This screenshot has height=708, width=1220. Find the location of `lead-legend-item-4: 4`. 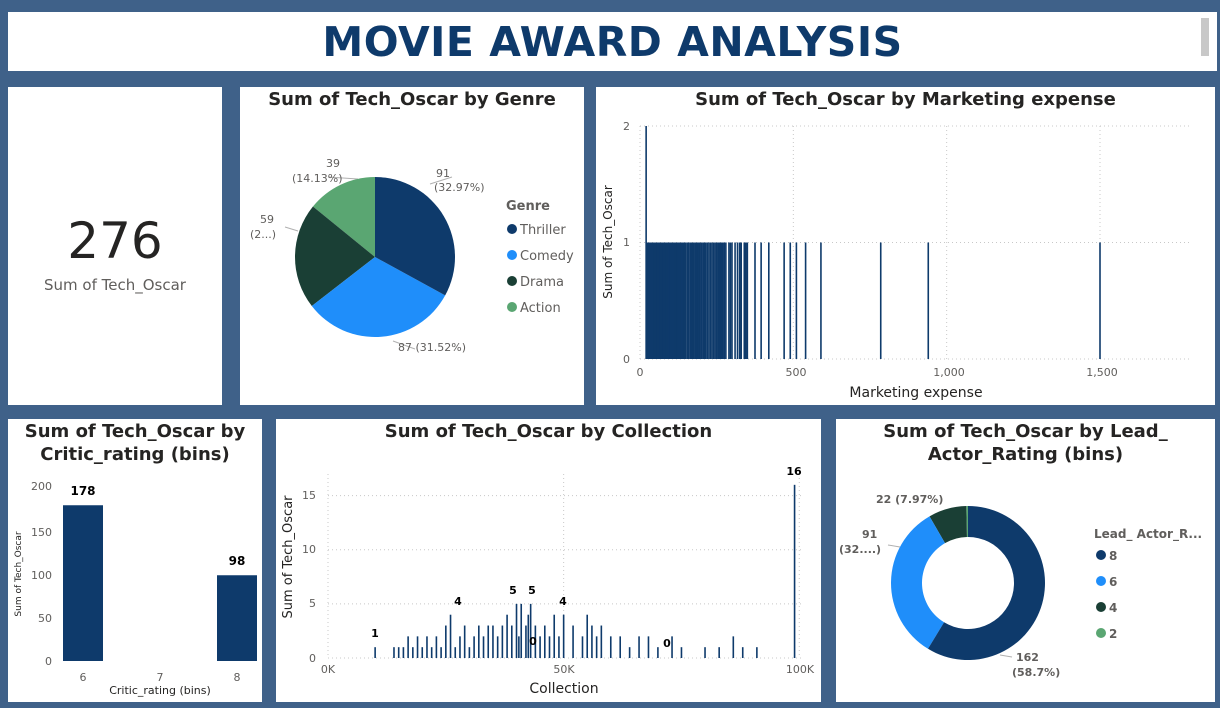

lead-legend-item-4: 4 is located at coordinates (1106, 608).